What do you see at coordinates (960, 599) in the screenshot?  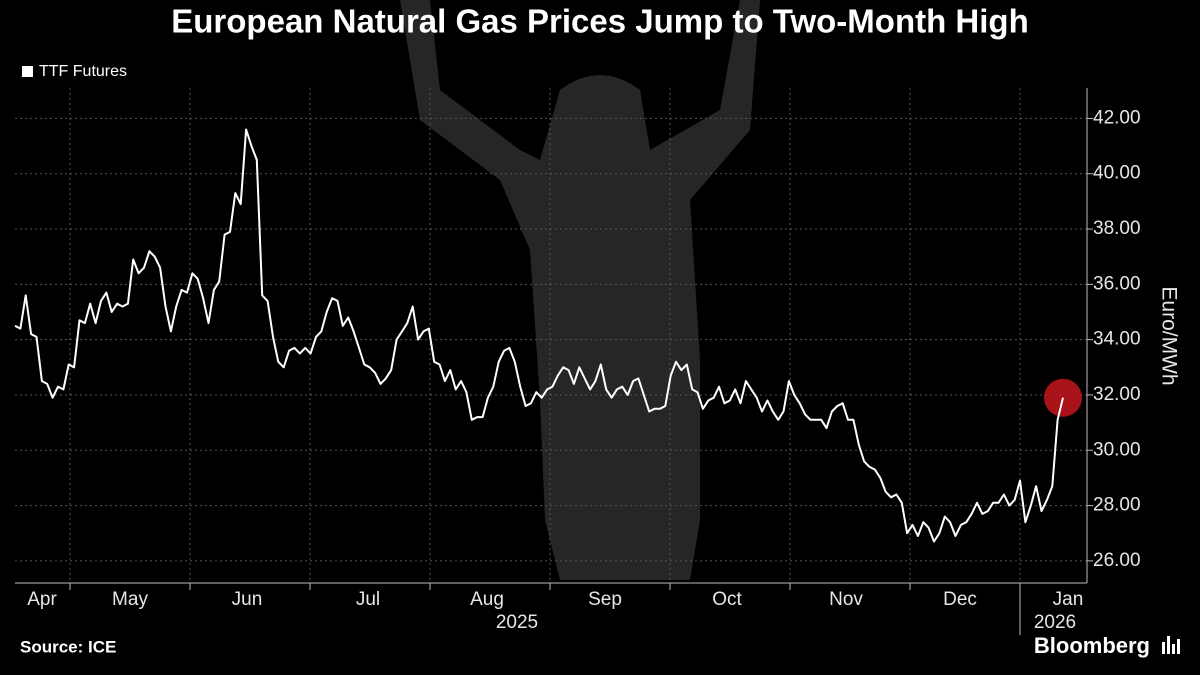 I see `x-tick-label: Dec` at bounding box center [960, 599].